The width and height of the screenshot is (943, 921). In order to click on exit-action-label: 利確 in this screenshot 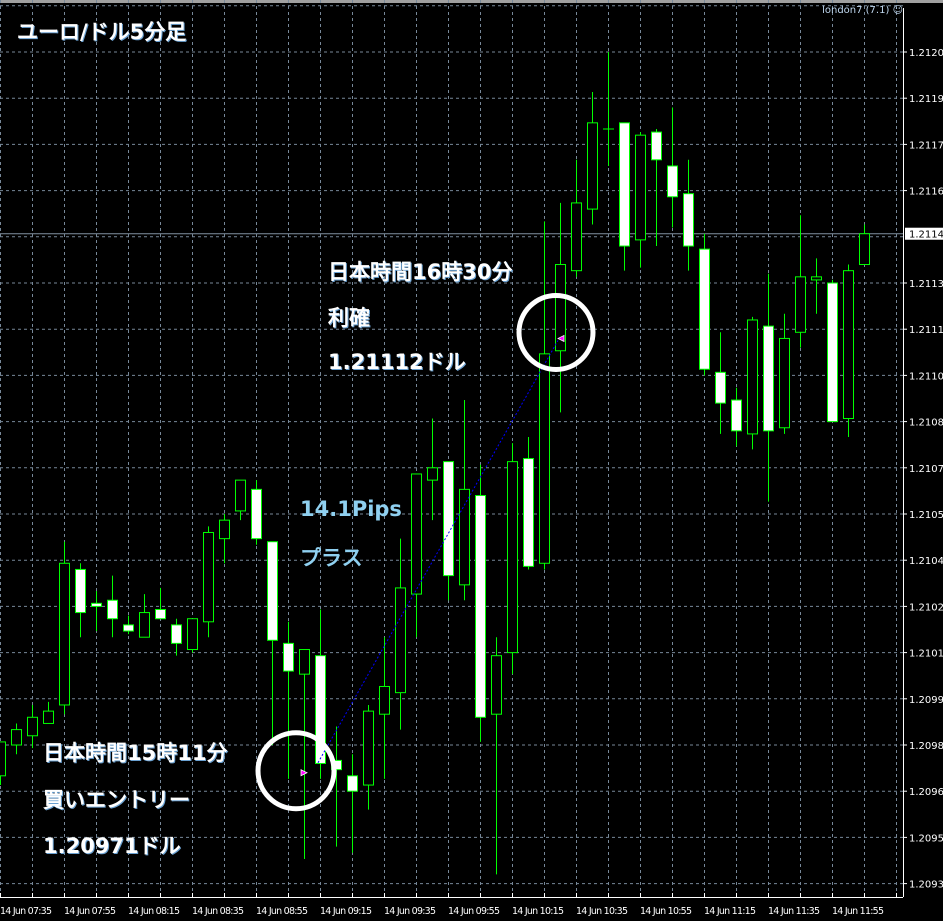, I will do `click(349, 318)`.